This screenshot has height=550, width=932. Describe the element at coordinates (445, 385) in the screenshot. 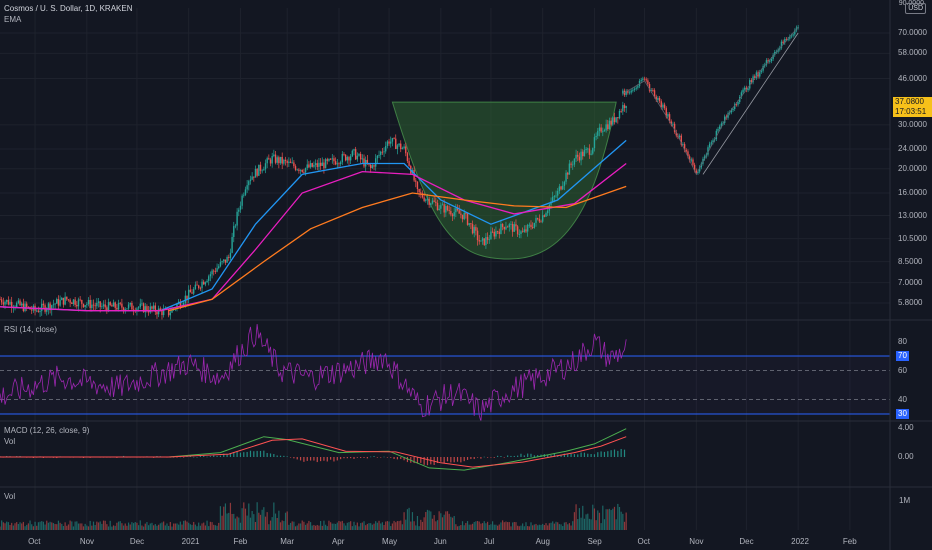

I see `rsi-band-fill` at that location.